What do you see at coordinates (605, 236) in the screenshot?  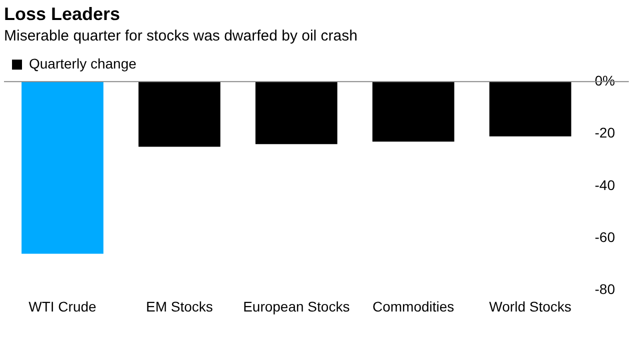 I see `y-tick-label: -60` at bounding box center [605, 236].